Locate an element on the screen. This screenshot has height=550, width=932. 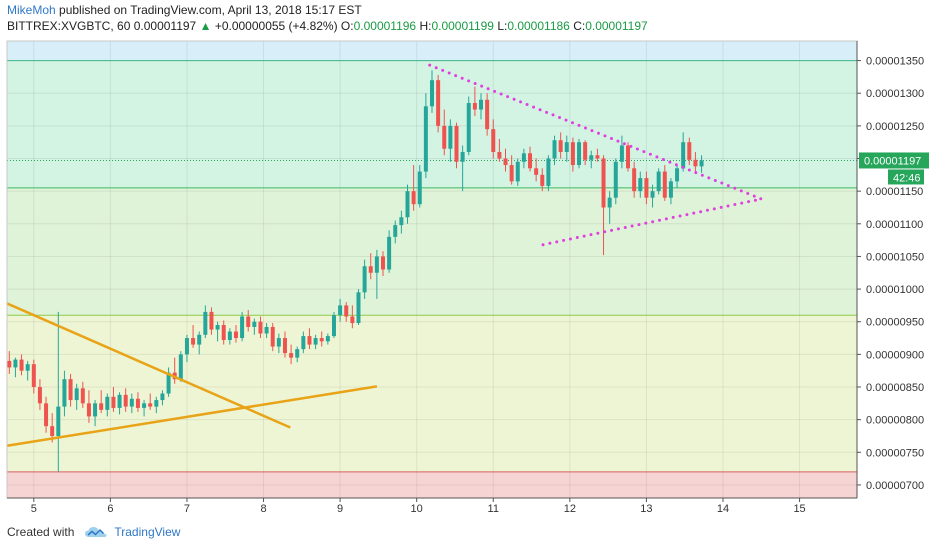
author-link: MikeMoh is located at coordinates (31, 10).